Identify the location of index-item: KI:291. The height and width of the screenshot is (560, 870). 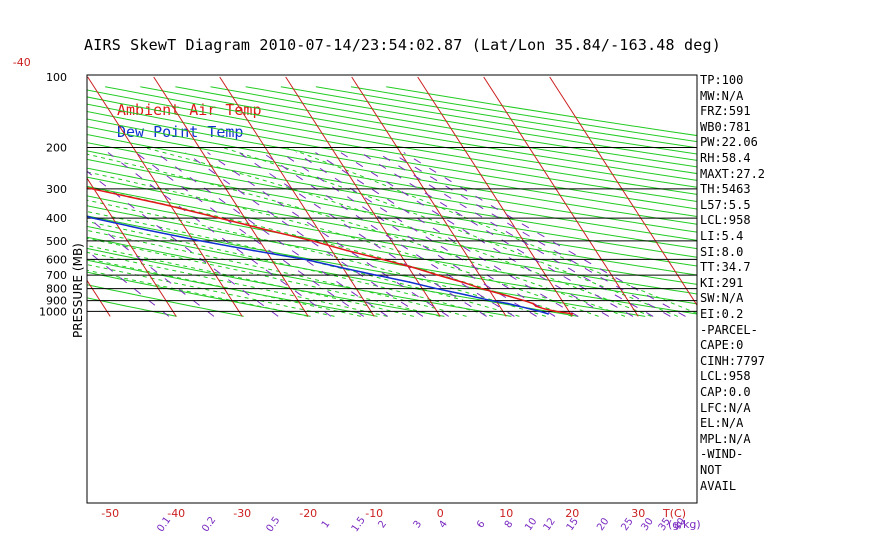
(722, 282).